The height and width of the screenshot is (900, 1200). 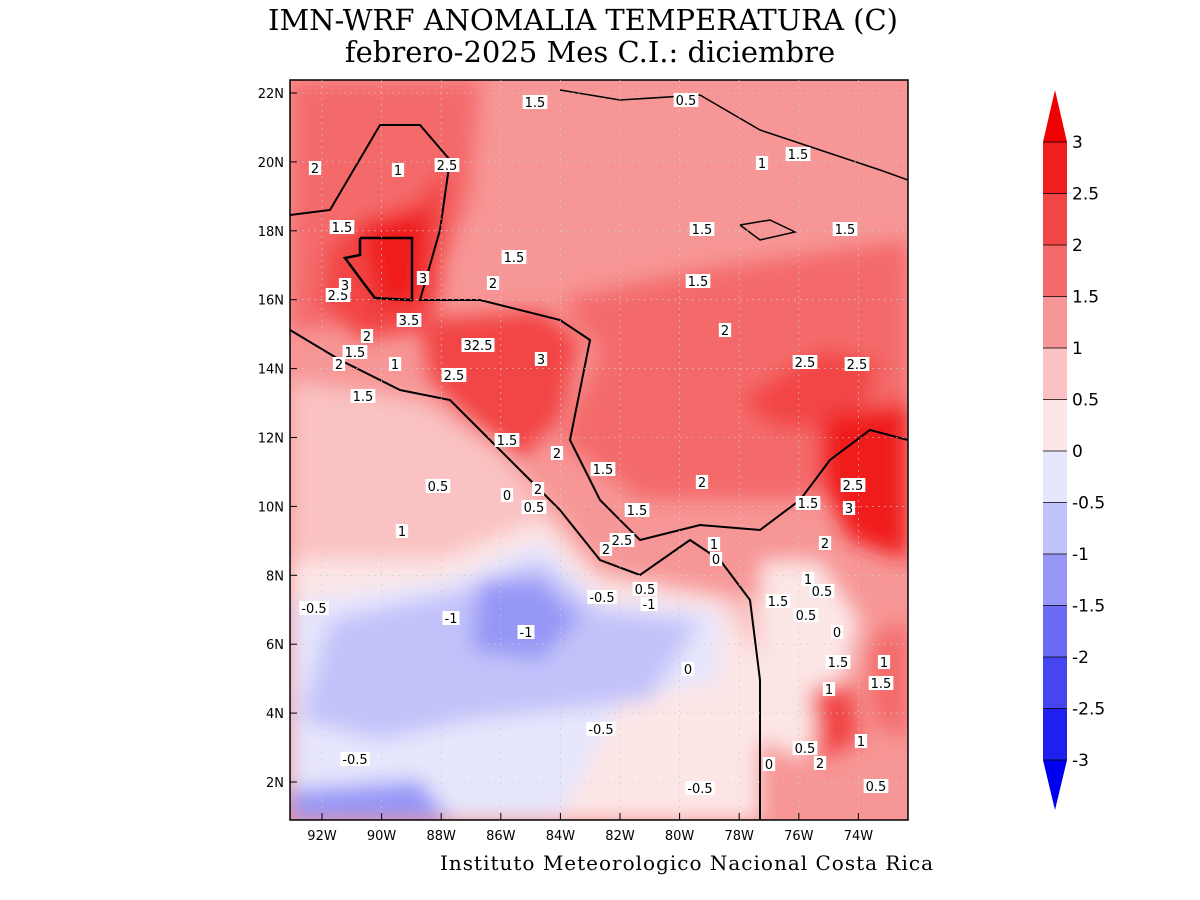 I want to click on lon-tick-label: 80W, so click(x=680, y=836).